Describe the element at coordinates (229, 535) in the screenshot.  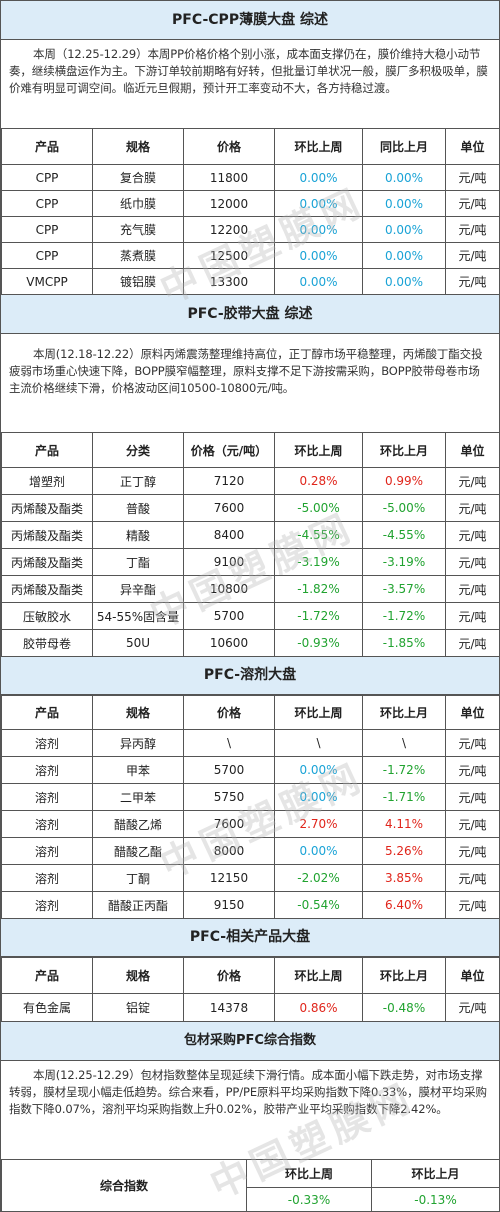
I see `price-cell: 8400` at that location.